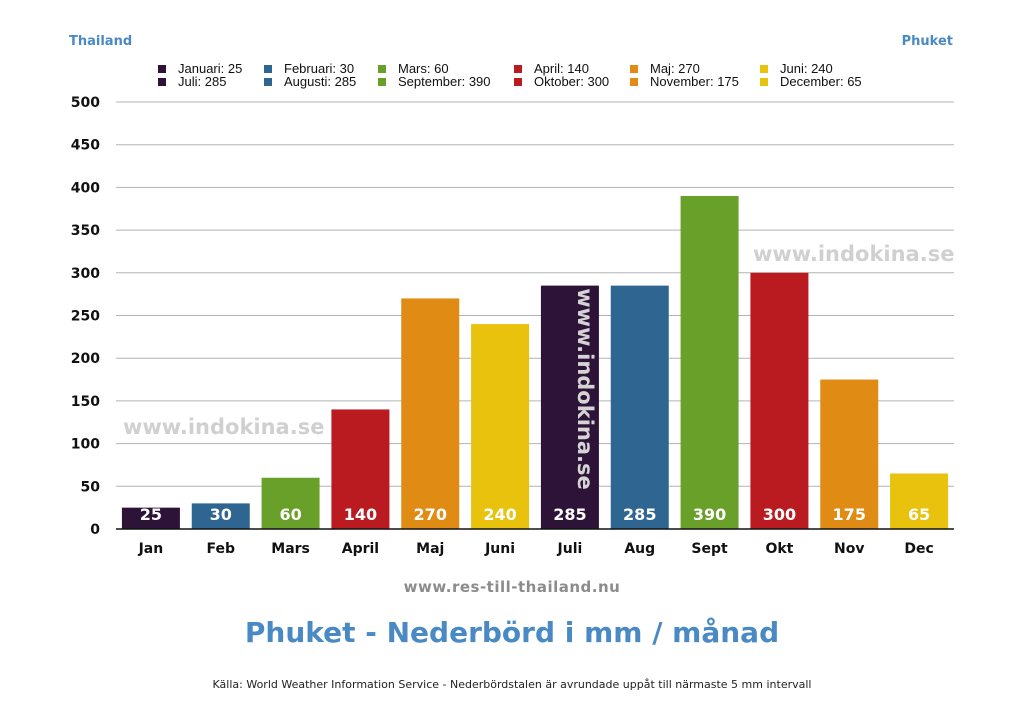  Describe the element at coordinates (360, 549) in the screenshot. I see `x-tick-label: April` at that location.